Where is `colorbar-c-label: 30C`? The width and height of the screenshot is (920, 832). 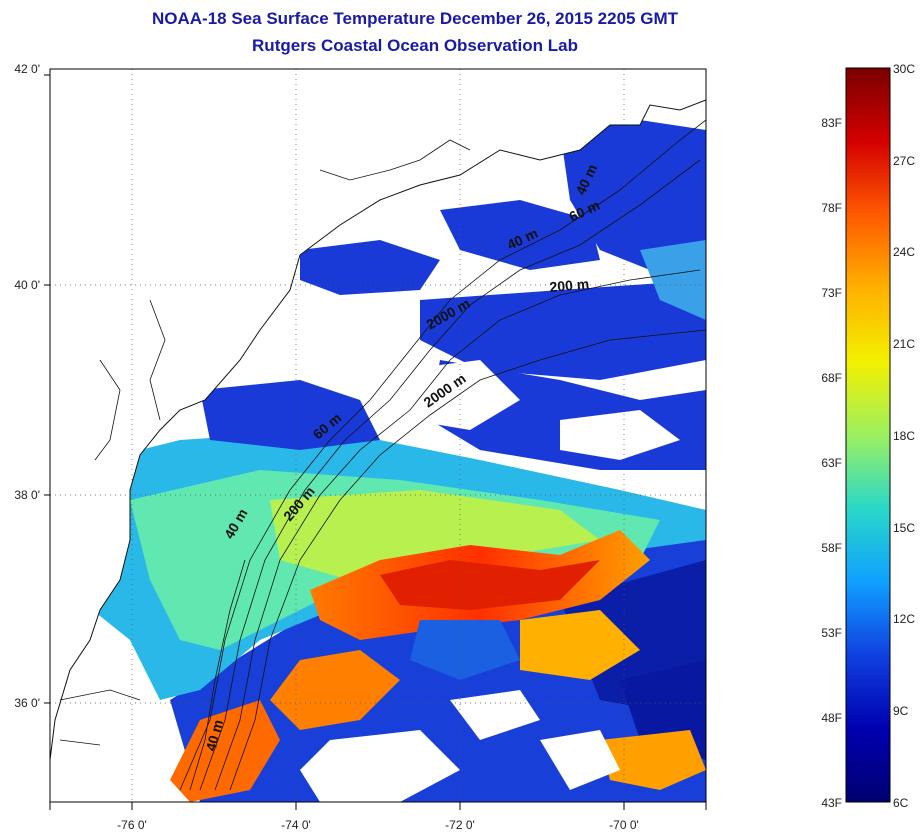
colorbar-c-label: 30C is located at coordinates (904, 69).